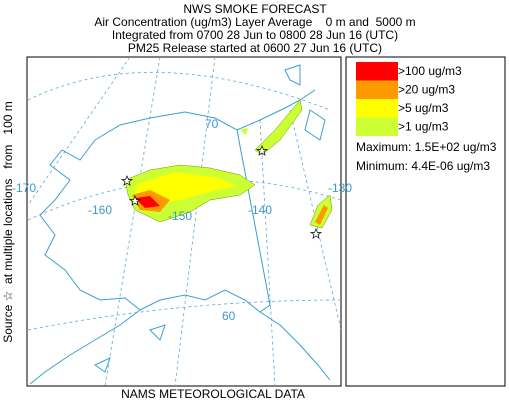 This screenshot has width=509, height=401. I want to click on legend-label: >20 ug/m3, so click(426, 90).